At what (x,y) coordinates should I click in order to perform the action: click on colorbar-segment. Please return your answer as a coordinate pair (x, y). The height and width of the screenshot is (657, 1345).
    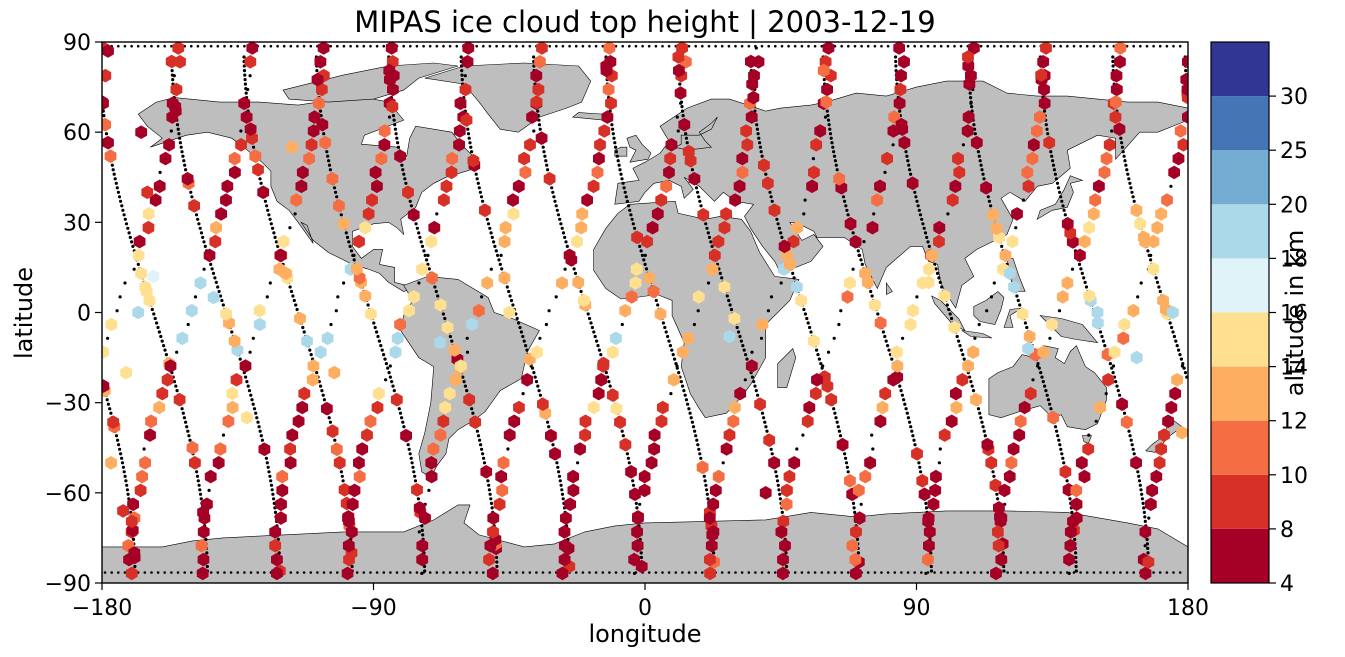
    Looking at the image, I should click on (1240, 393).